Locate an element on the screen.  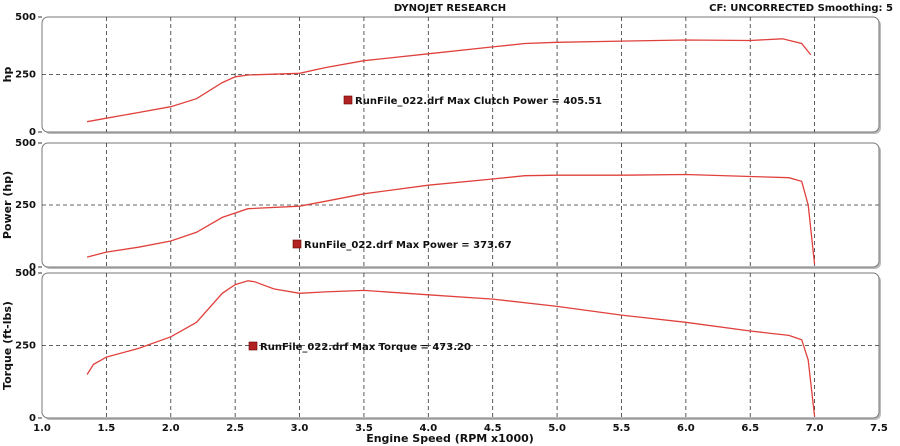
x-tick-label: 7.5 is located at coordinates (879, 428).